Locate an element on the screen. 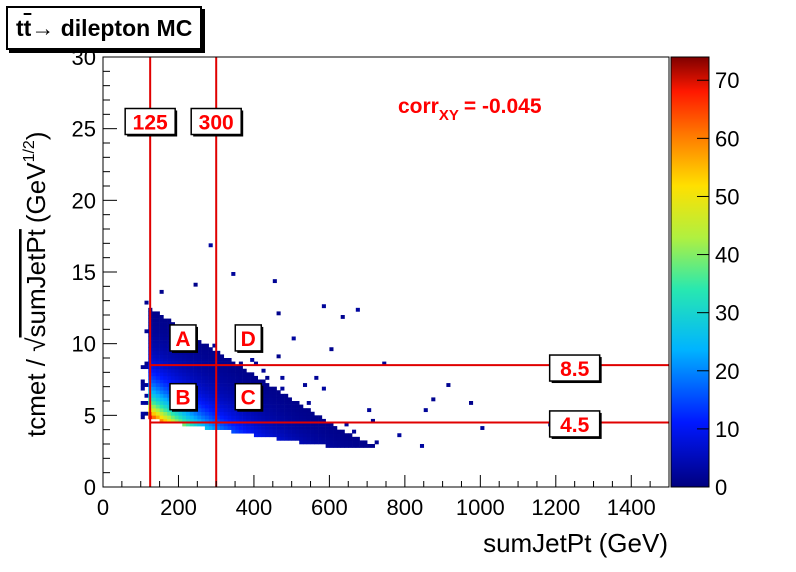  corr-text: corr is located at coordinates (418, 106).